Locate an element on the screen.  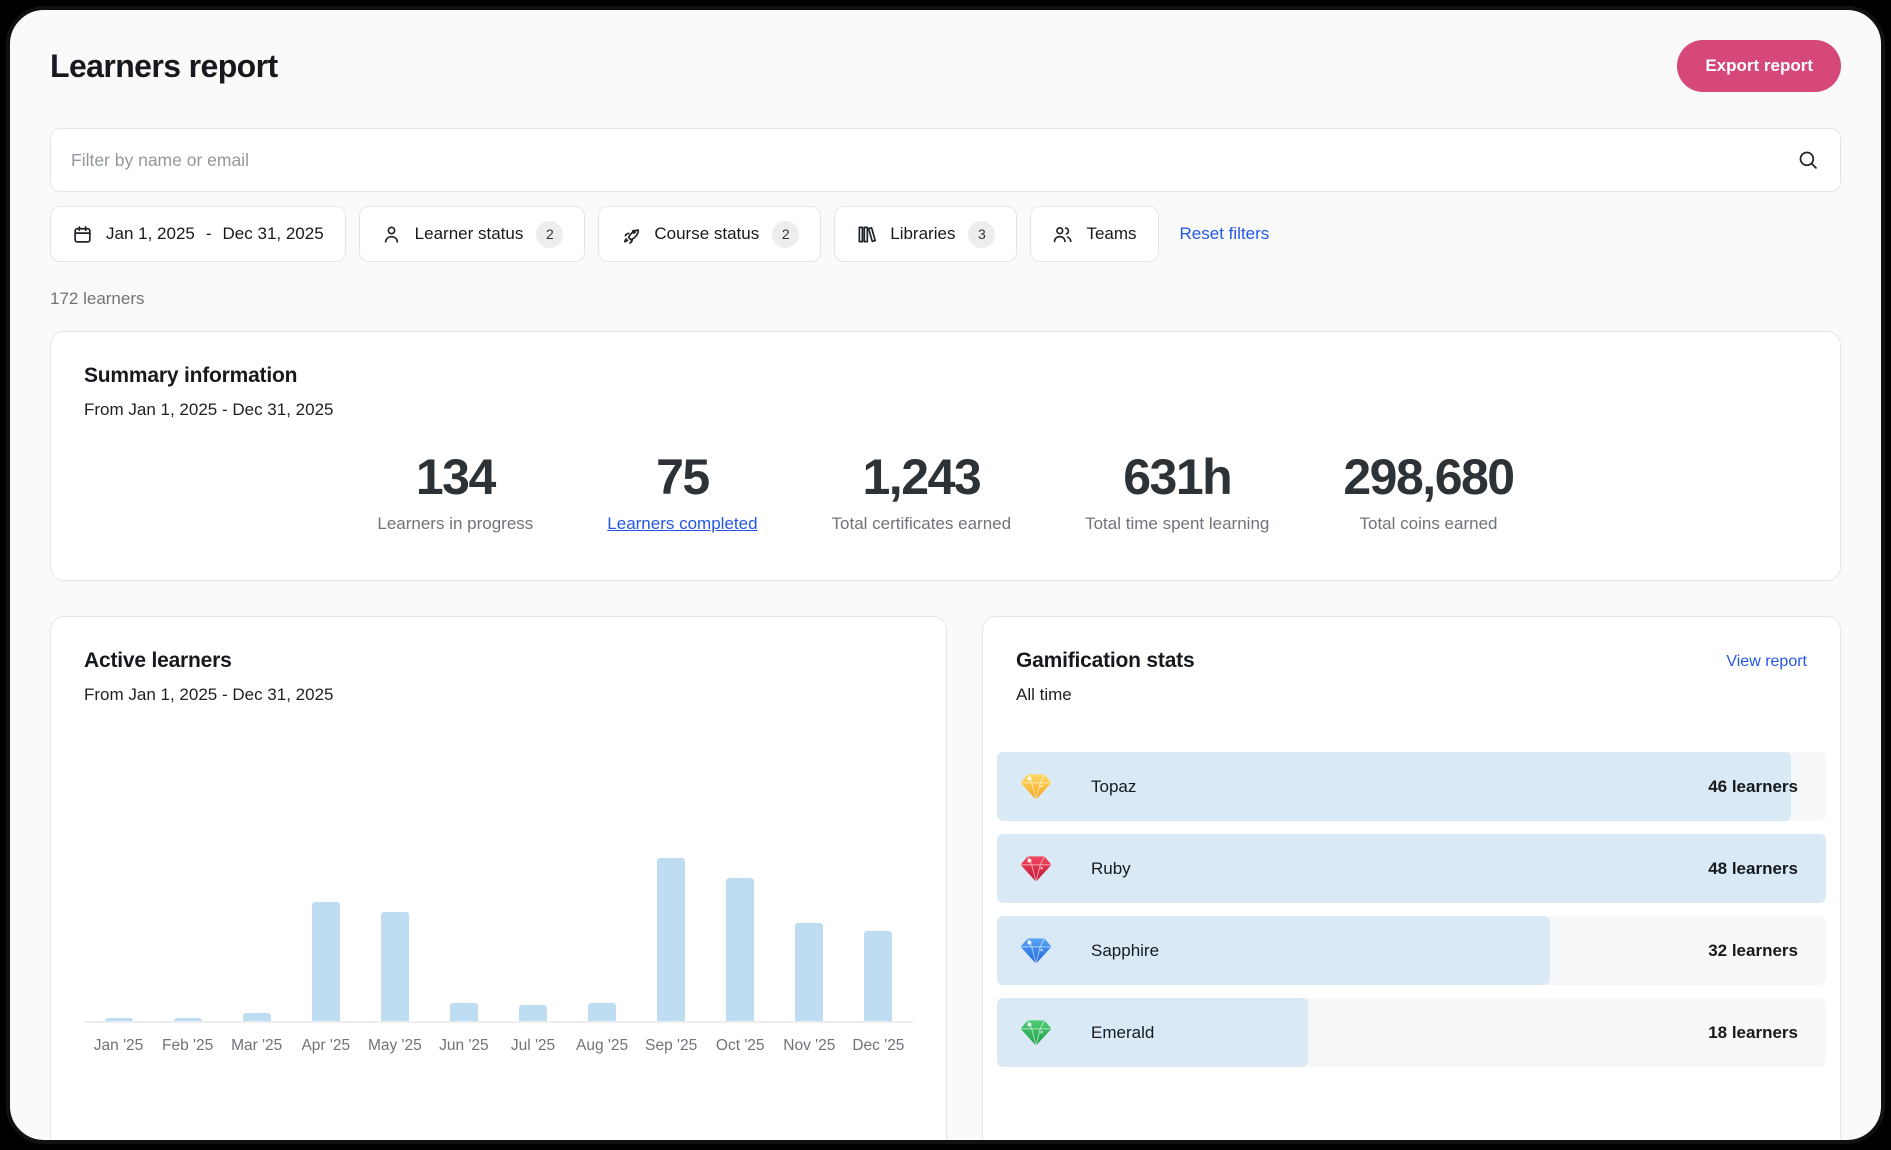
filter-label: Learner status is located at coordinates (469, 233).